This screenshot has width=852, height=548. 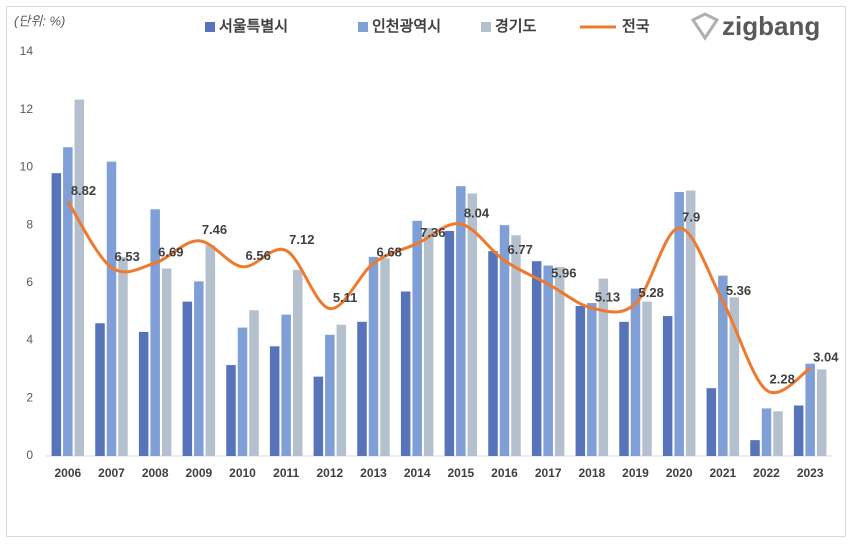 I want to click on x-tick-label: 2010, so click(x=242, y=473).